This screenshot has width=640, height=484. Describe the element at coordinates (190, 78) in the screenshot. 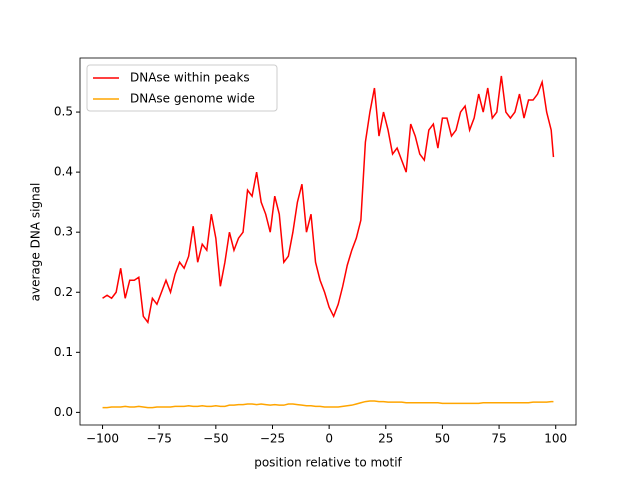

I see `legend-label: DNAse within peaks` at that location.